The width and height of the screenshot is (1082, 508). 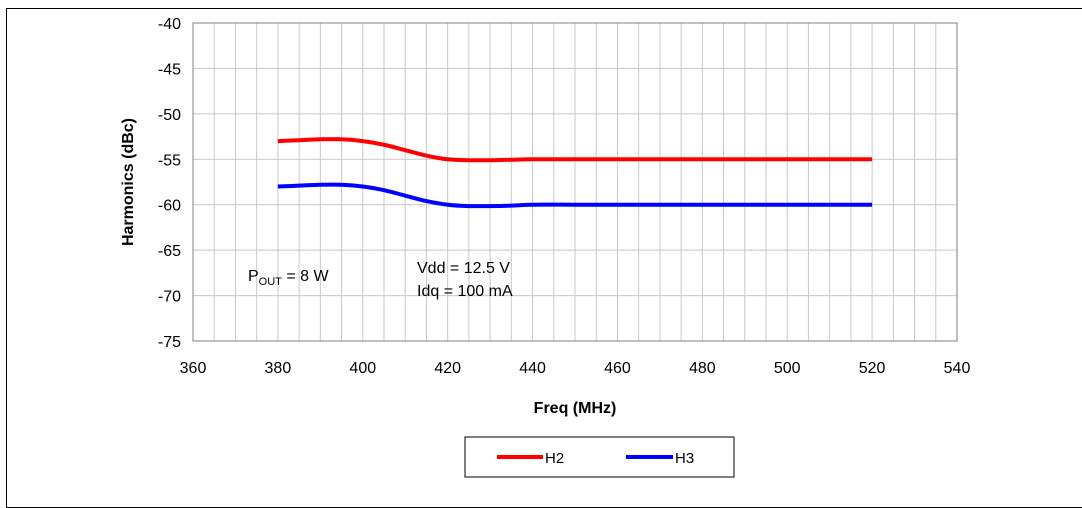 What do you see at coordinates (554, 458) in the screenshot?
I see `legend-label-h2: H2` at bounding box center [554, 458].